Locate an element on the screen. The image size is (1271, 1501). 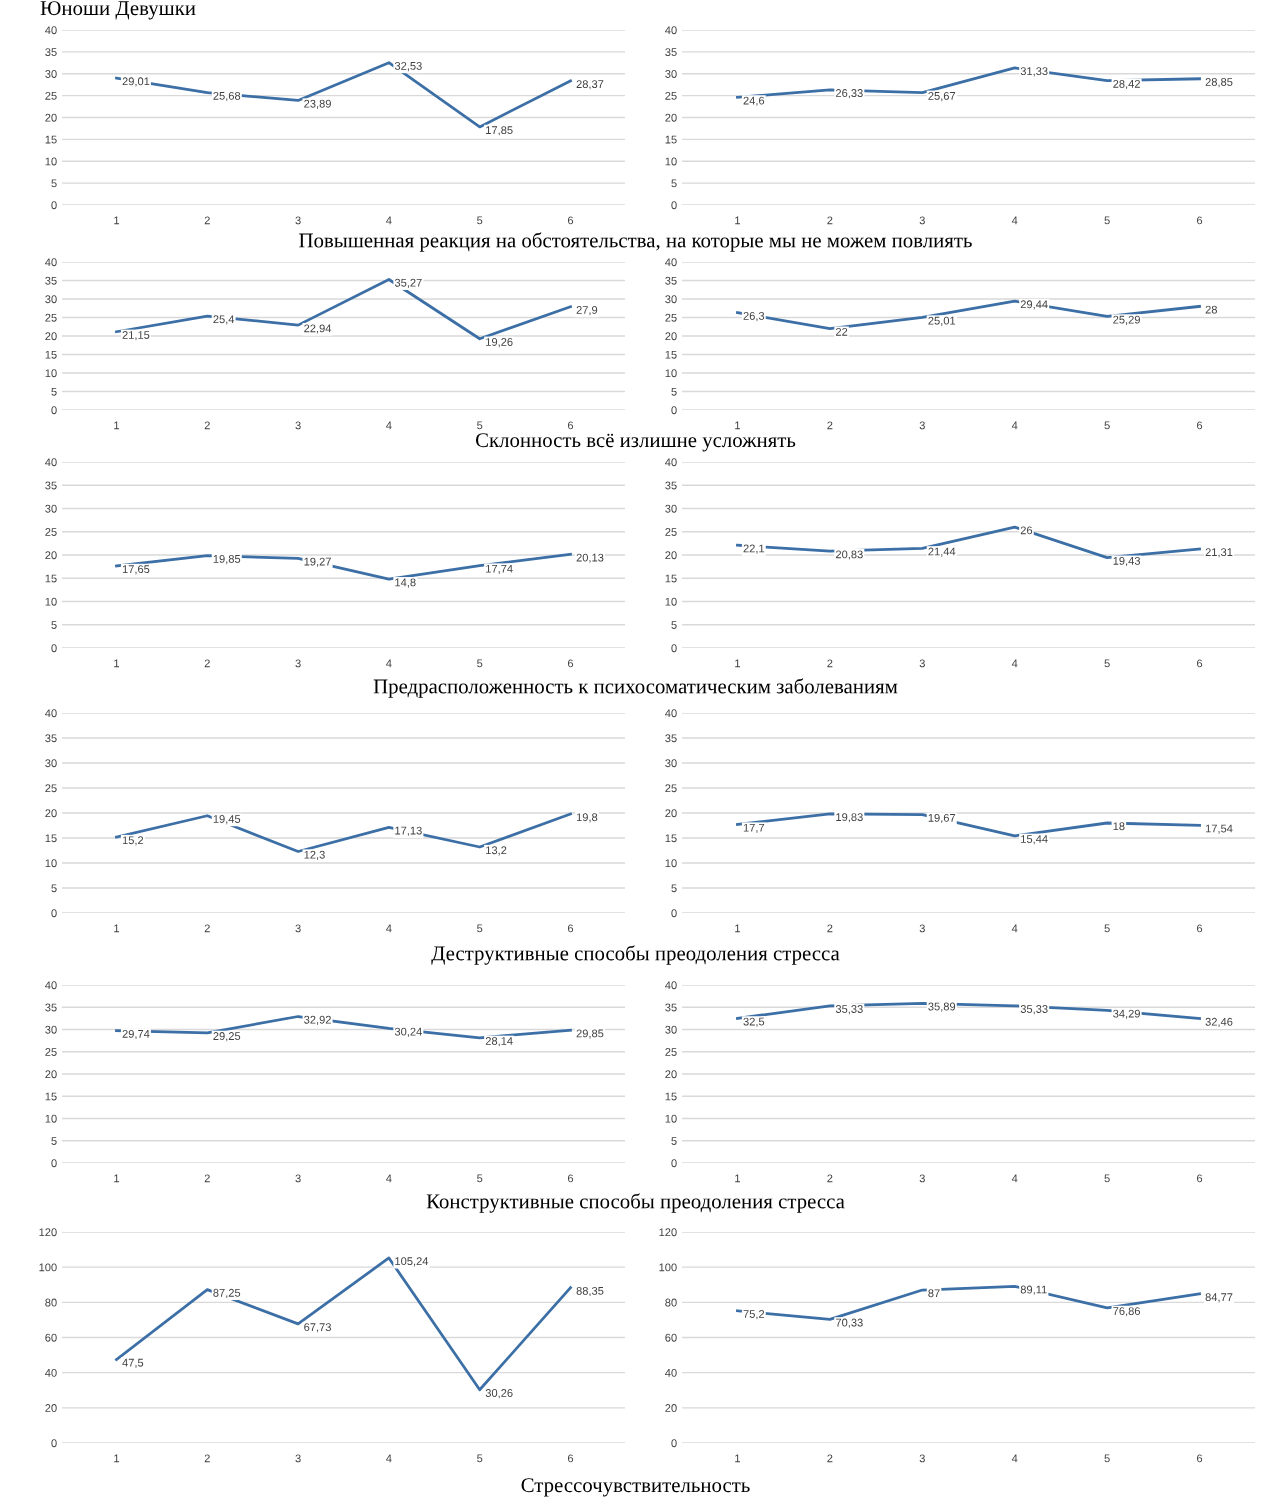
data-label: 19,67 is located at coordinates (942, 818).